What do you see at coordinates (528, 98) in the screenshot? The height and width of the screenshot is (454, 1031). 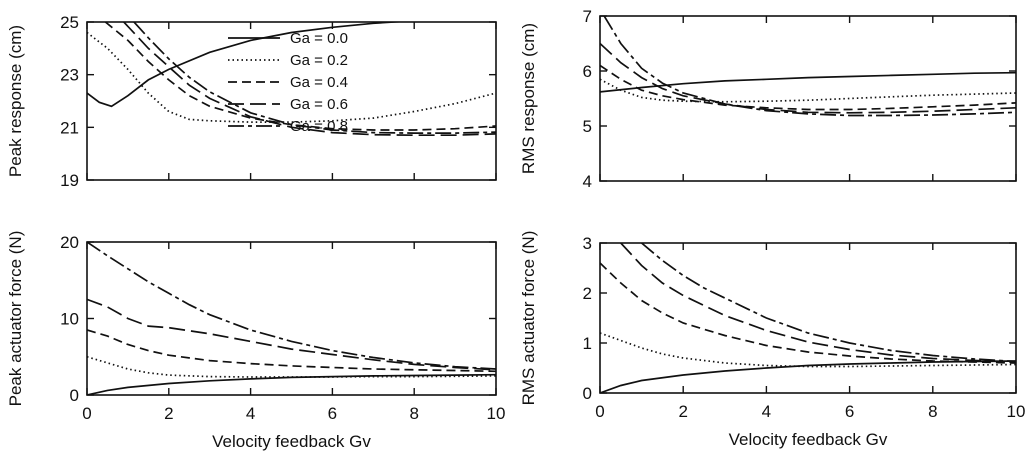 I see `y-axis-label: RMS response (cm)` at bounding box center [528, 98].